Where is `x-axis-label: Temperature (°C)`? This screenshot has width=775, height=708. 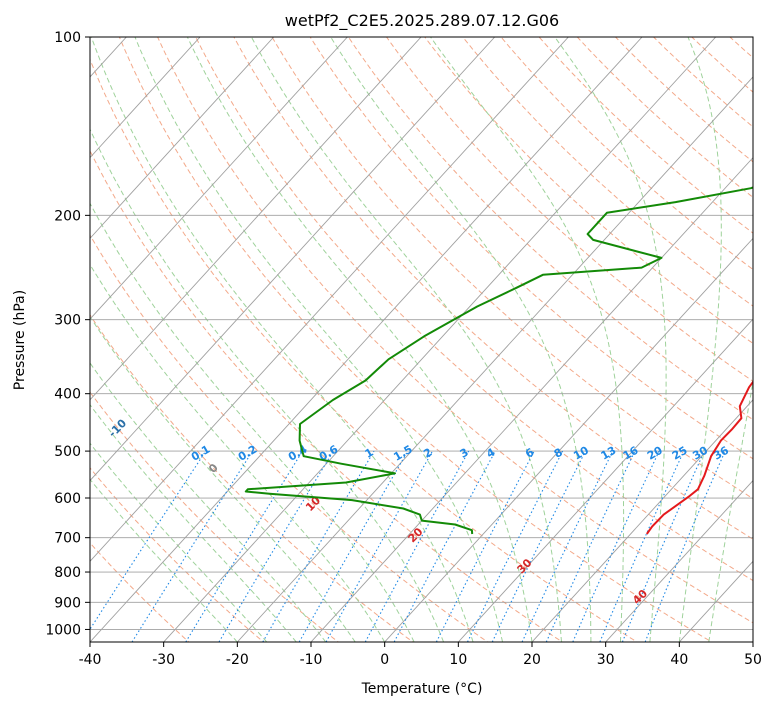 x-axis-label: Temperature (°C) is located at coordinates (422, 689).